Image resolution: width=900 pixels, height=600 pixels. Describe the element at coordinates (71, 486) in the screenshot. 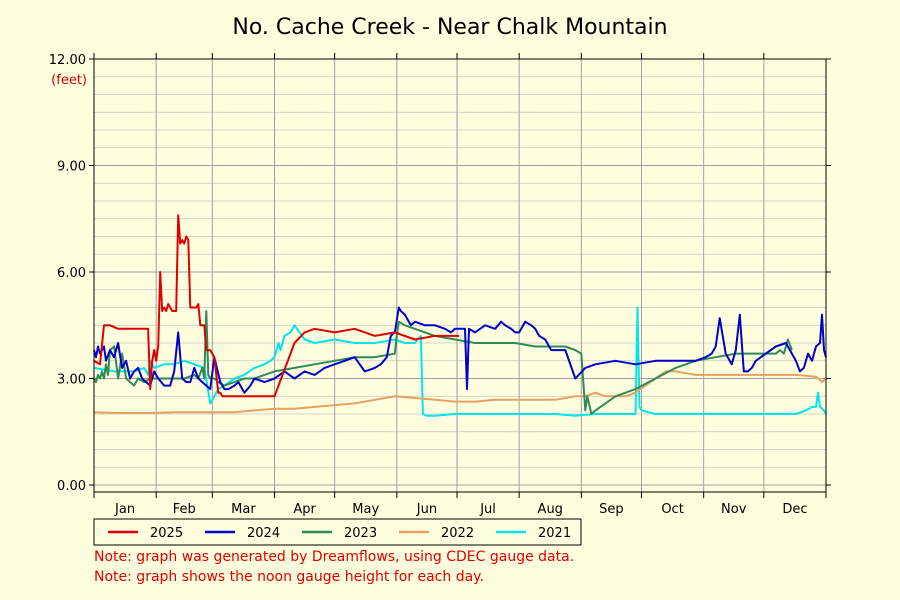

I see `y-tick-label: 0.00` at that location.